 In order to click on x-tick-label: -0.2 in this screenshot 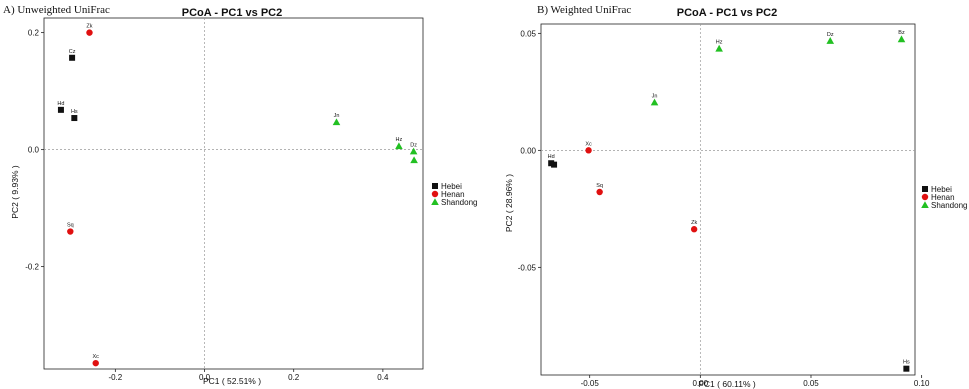, I will do `click(115, 377)`.